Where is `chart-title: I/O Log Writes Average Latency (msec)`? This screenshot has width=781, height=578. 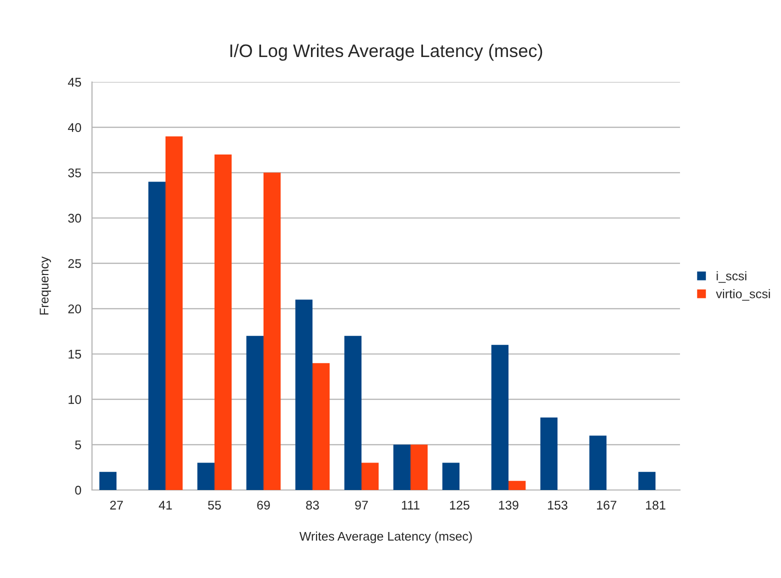
chart-title: I/O Log Writes Average Latency (msec) is located at coordinates (386, 52).